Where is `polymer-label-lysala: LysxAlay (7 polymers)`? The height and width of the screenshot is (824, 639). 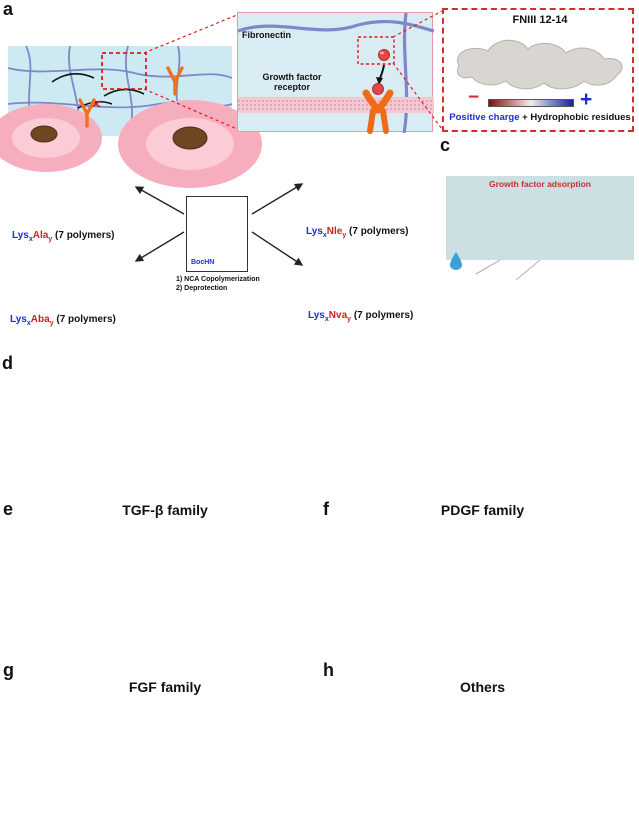
polymer-label-lysala: LysxAlay (7 polymers) is located at coordinates (63, 236).